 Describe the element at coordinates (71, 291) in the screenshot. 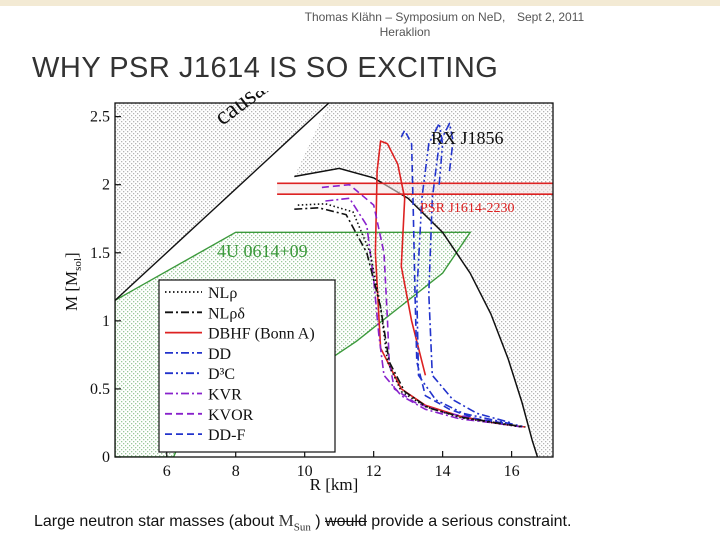

I see `y-axis-label-main: M [M` at that location.